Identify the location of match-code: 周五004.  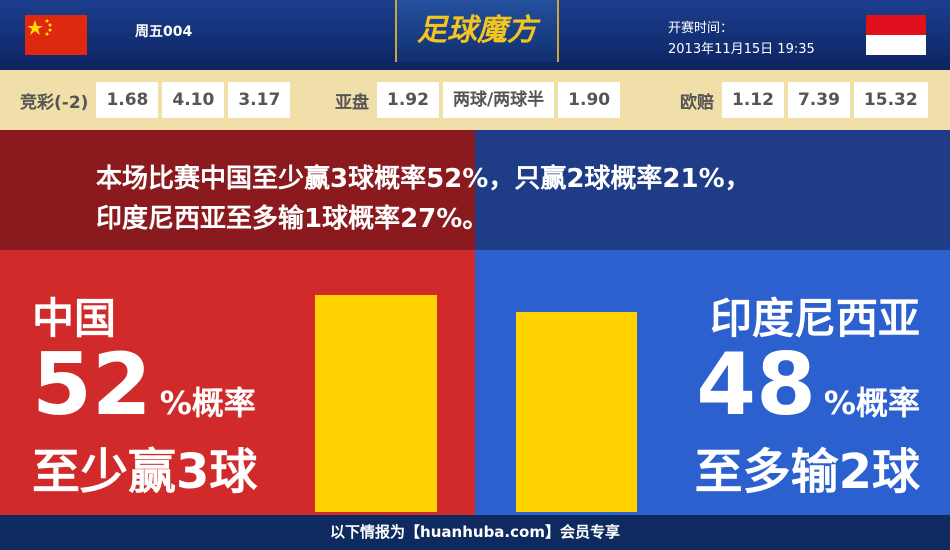
(164, 32).